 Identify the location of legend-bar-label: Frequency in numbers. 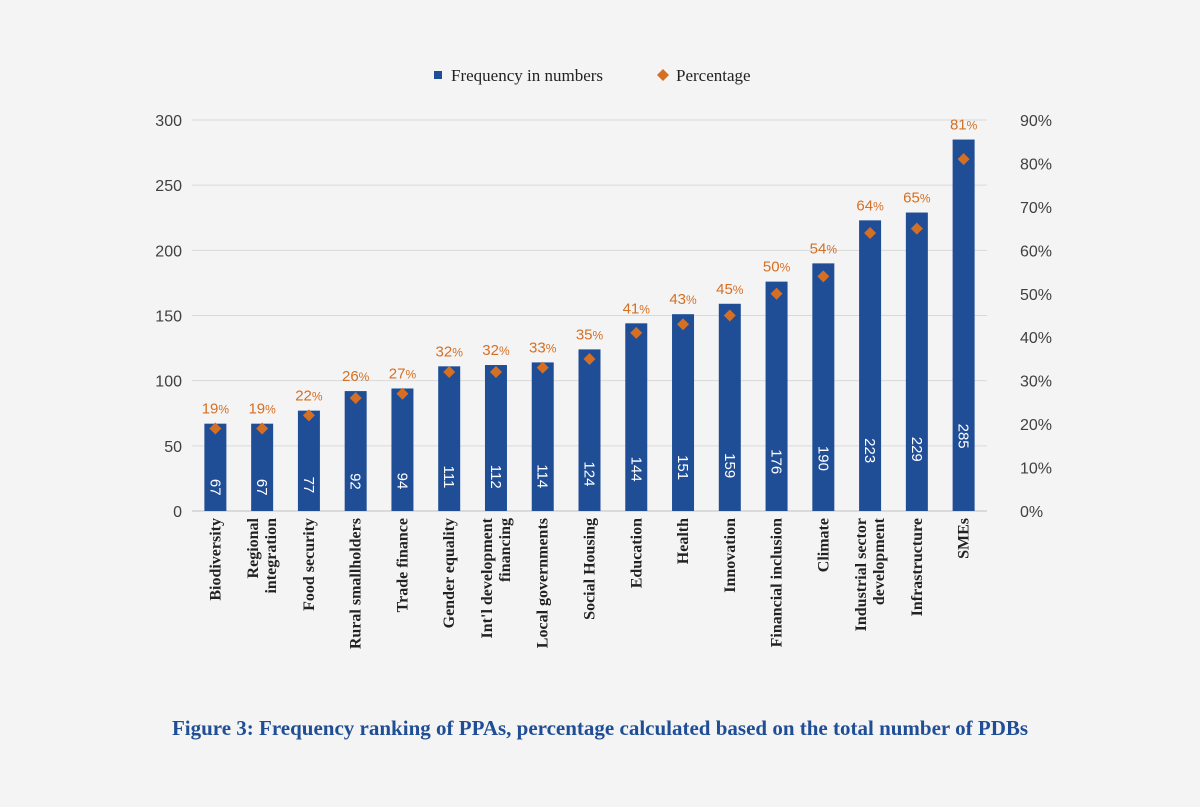
(527, 75).